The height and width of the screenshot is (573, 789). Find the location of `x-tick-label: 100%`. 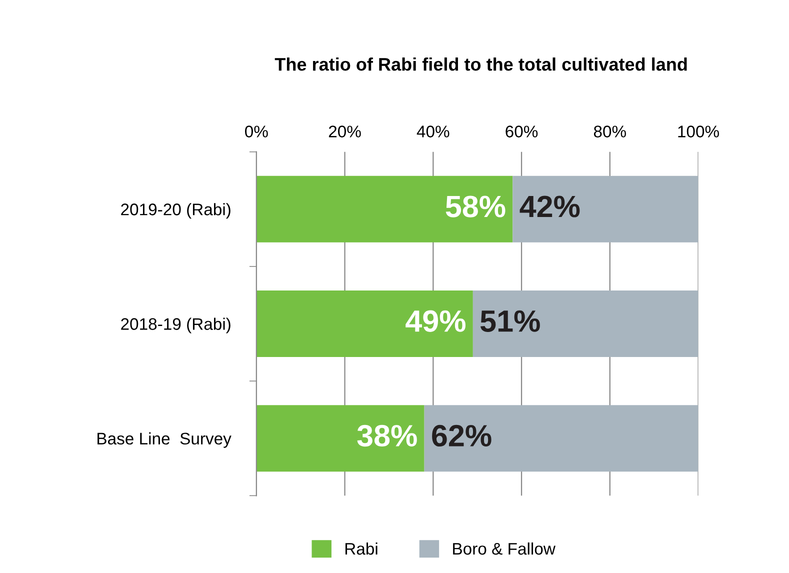

x-tick-label: 100% is located at coordinates (698, 132).